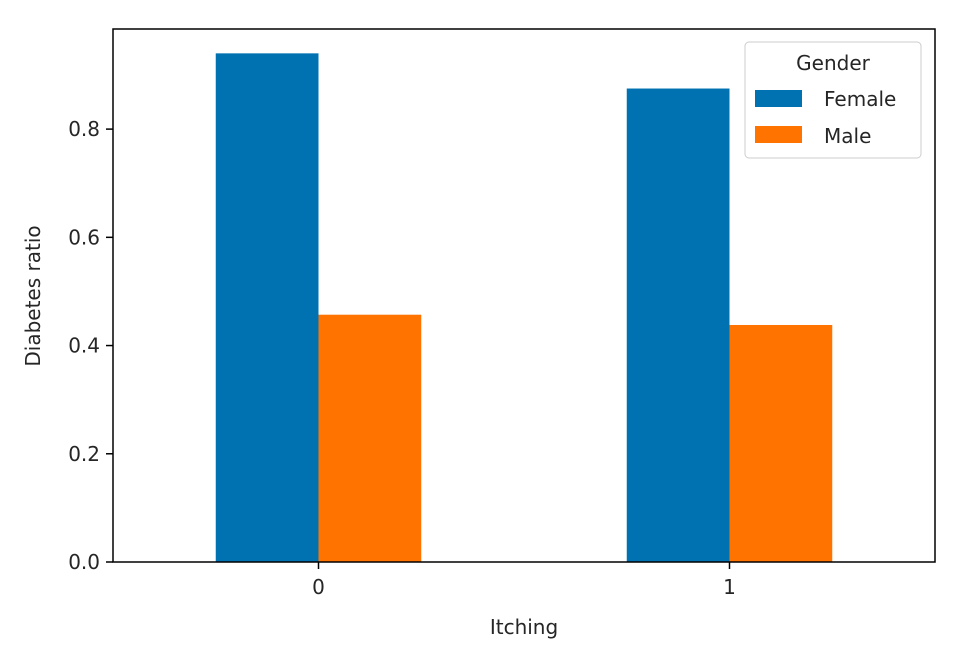  Describe the element at coordinates (778, 98) in the screenshot. I see `legend-swatch-female` at that location.